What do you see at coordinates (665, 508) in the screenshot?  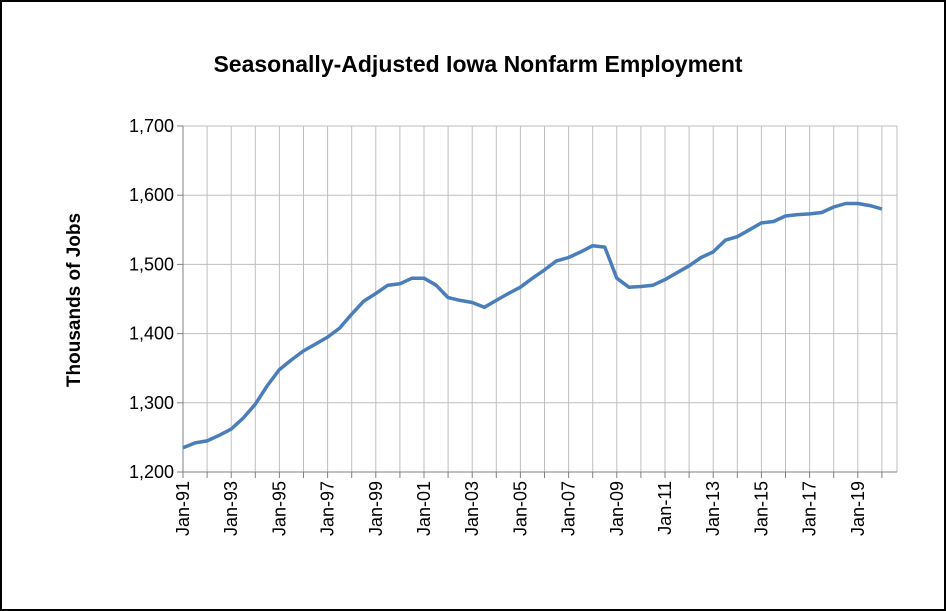 I see `x-tick-label: Jan-11` at bounding box center [665, 508].